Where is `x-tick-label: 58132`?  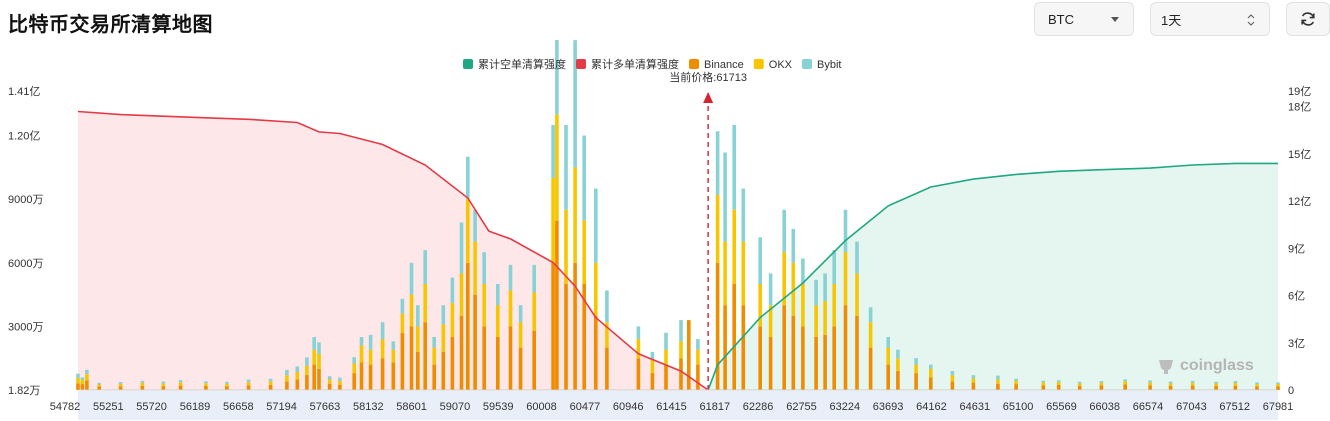
x-tick-label: 58132 is located at coordinates (368, 407).